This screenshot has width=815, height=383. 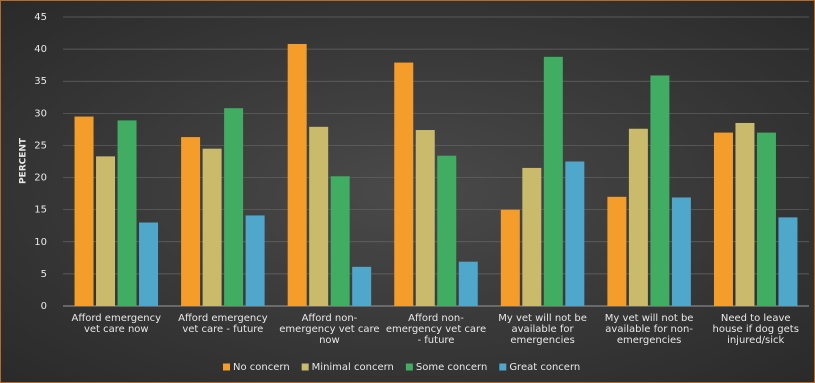 I want to click on y-tick-label: 40, so click(x=40, y=49).